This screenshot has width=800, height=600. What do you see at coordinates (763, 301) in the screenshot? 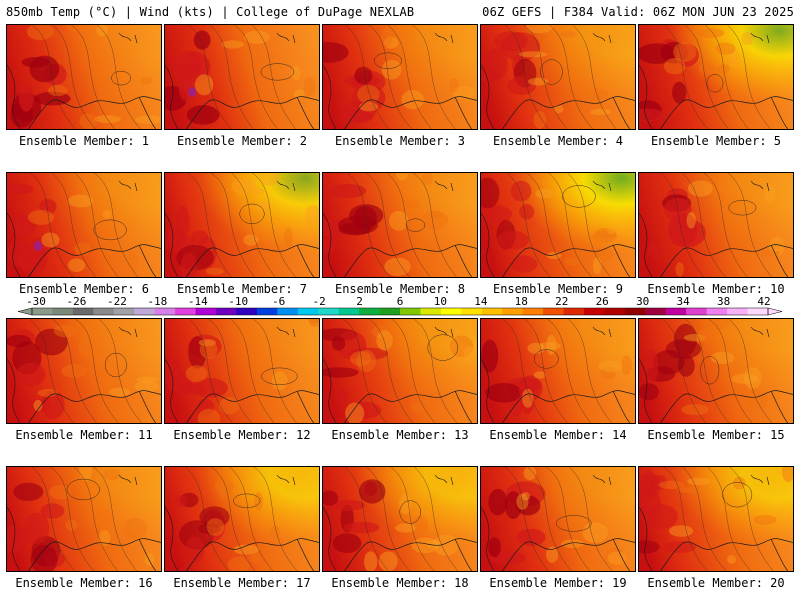
I see `colorbar-tick-label: 42` at bounding box center [763, 301].